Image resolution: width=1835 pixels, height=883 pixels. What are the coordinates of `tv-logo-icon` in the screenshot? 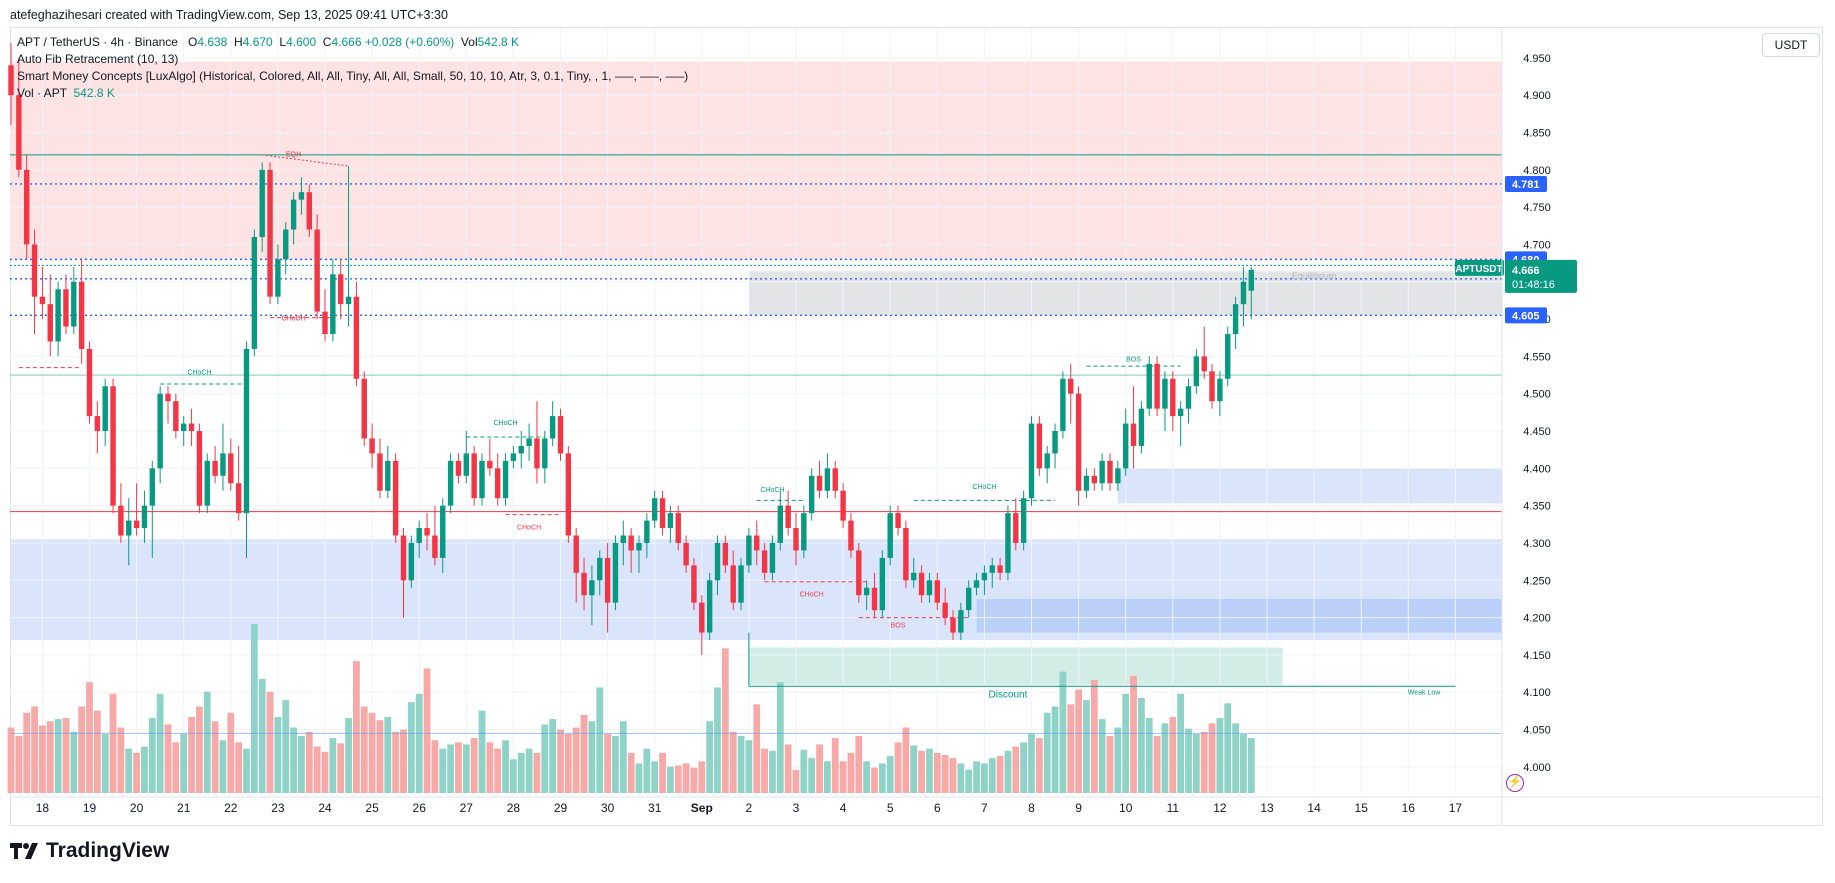 It's located at (24, 851).